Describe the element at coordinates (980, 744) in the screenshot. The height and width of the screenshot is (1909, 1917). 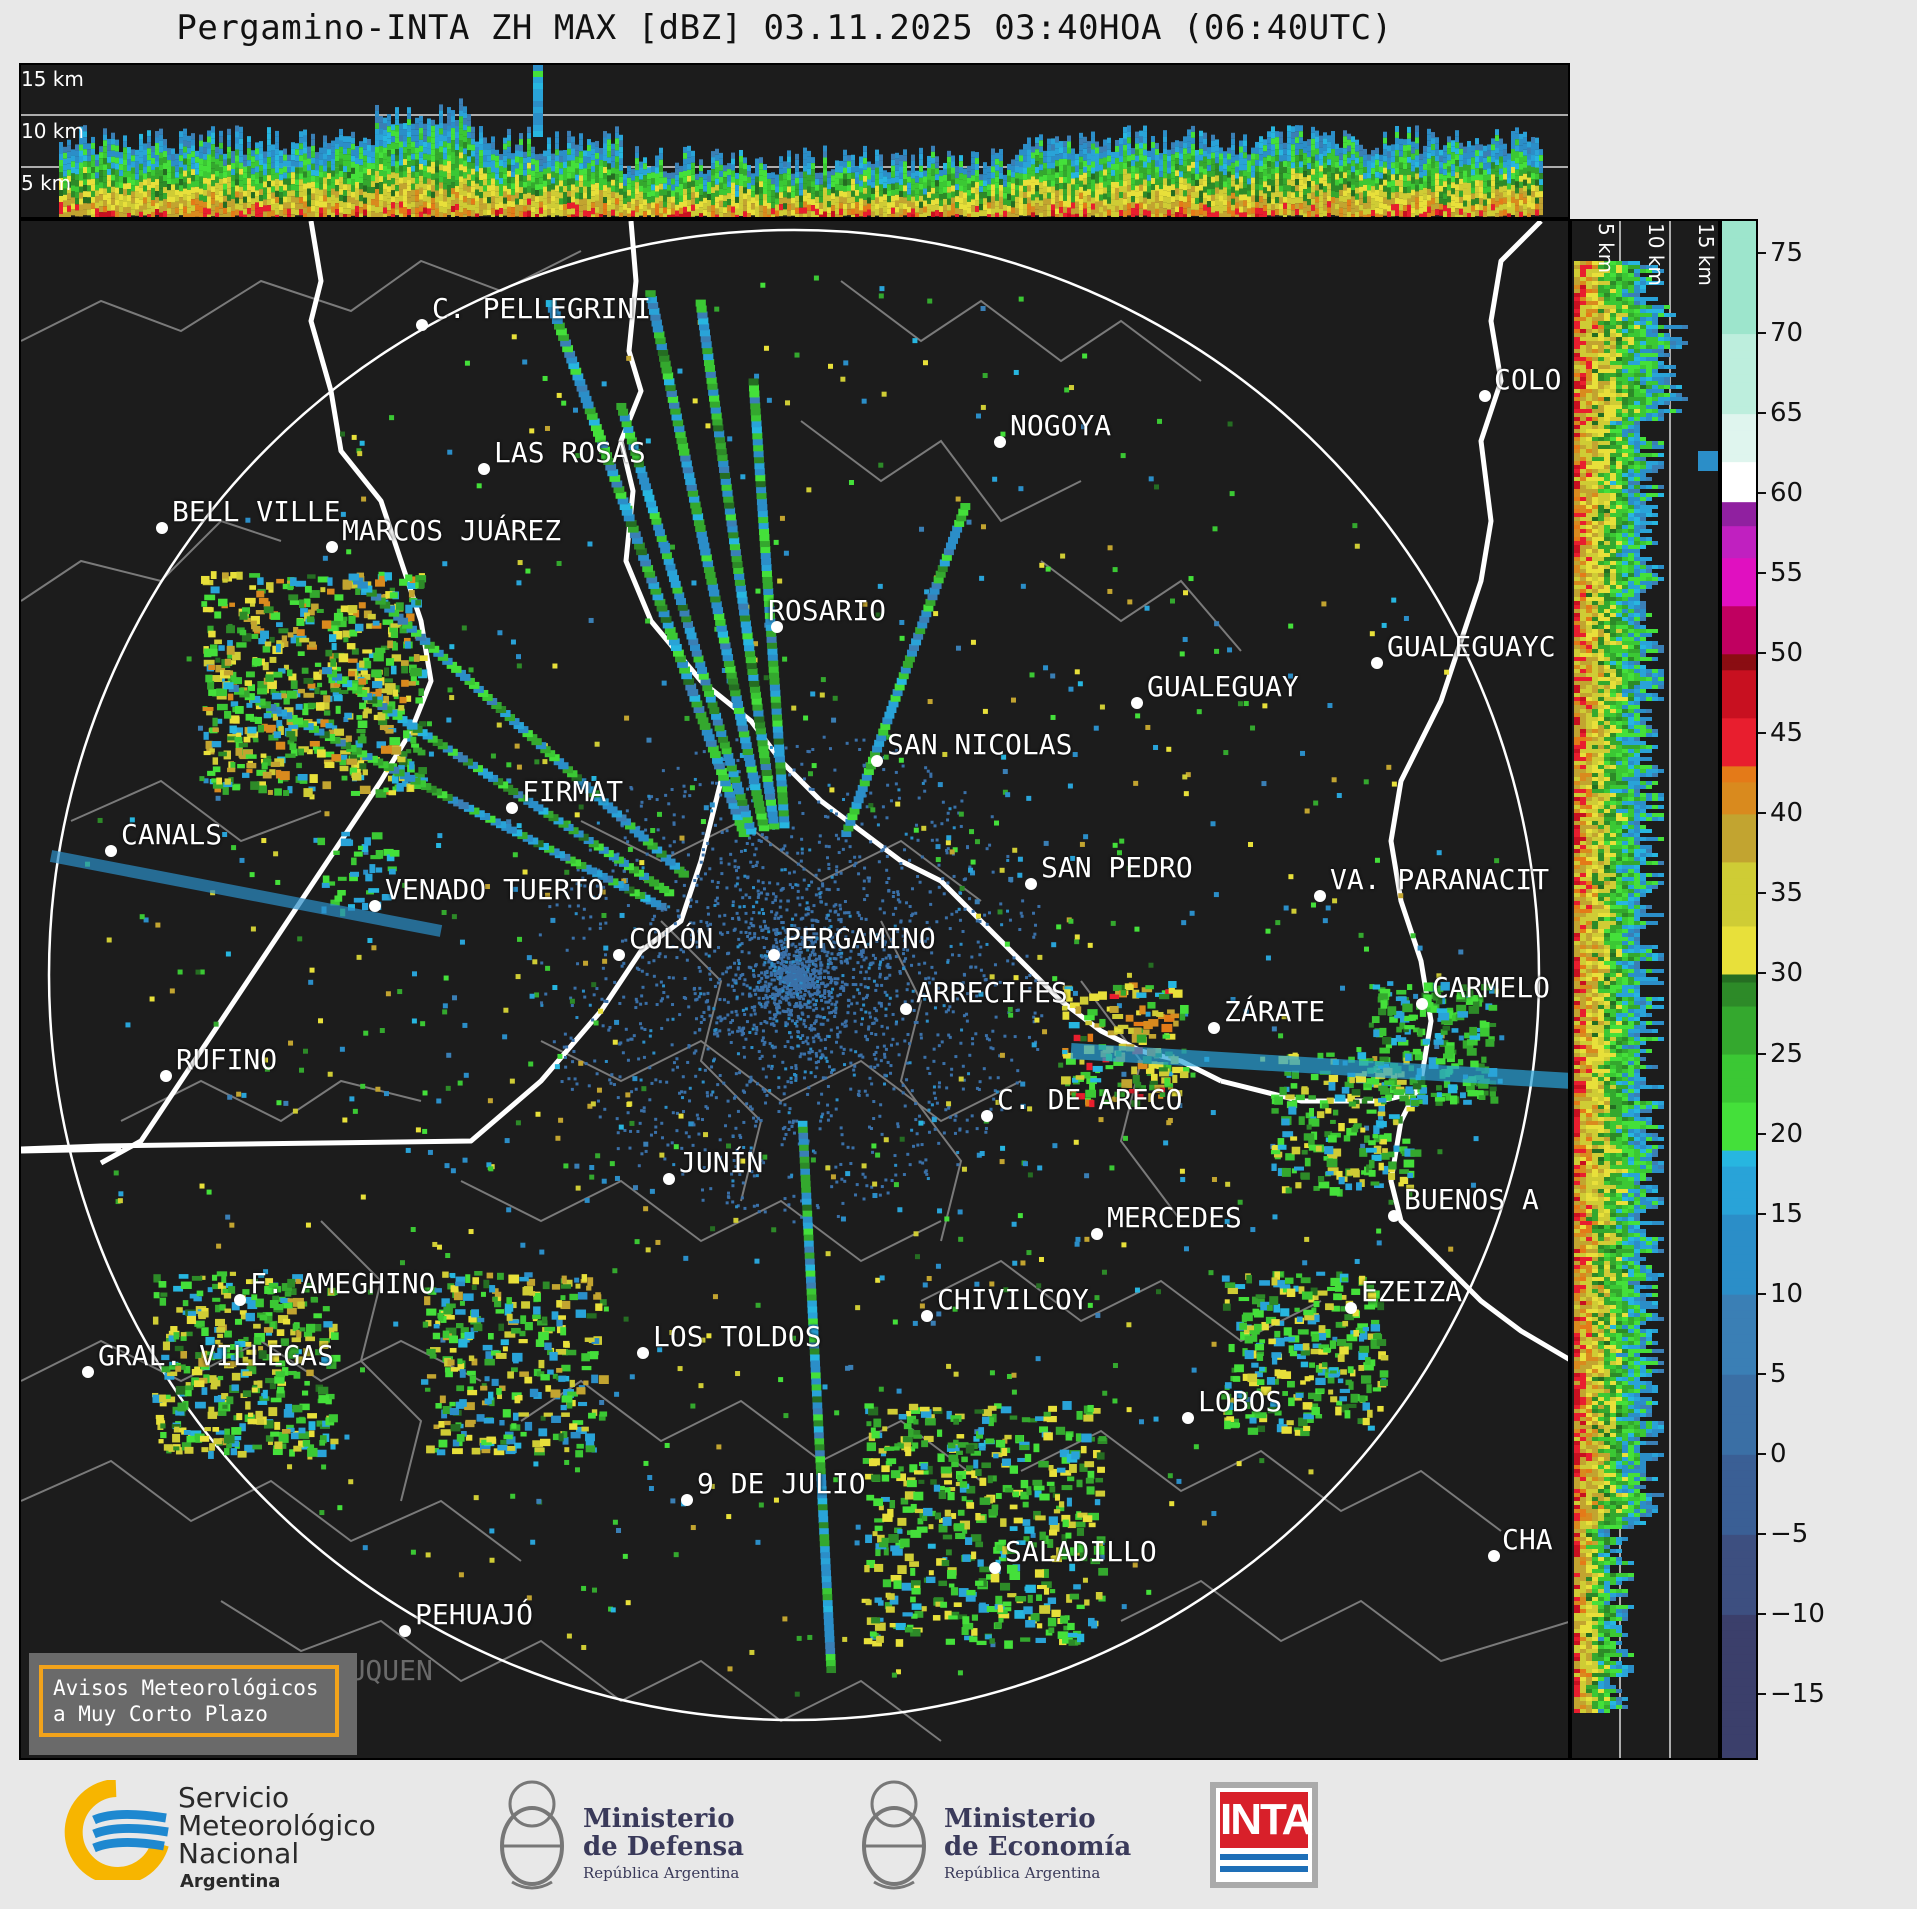
I see `city-label: SAN NICOLAS` at that location.